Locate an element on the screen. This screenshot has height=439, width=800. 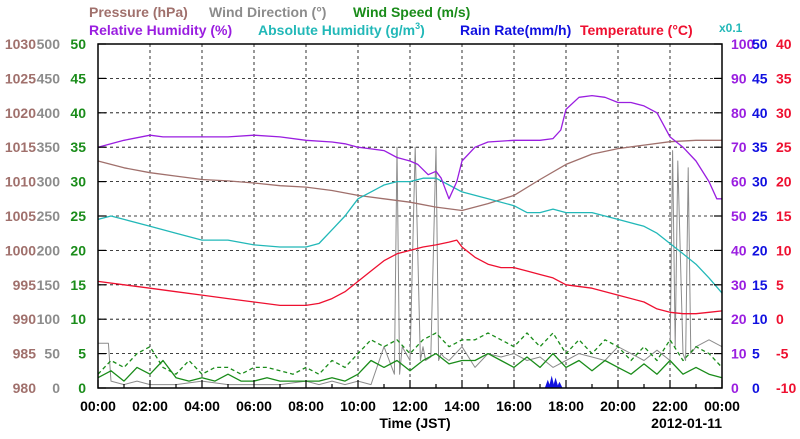
x-axis-title: Time (JST) is located at coordinates (414, 423).